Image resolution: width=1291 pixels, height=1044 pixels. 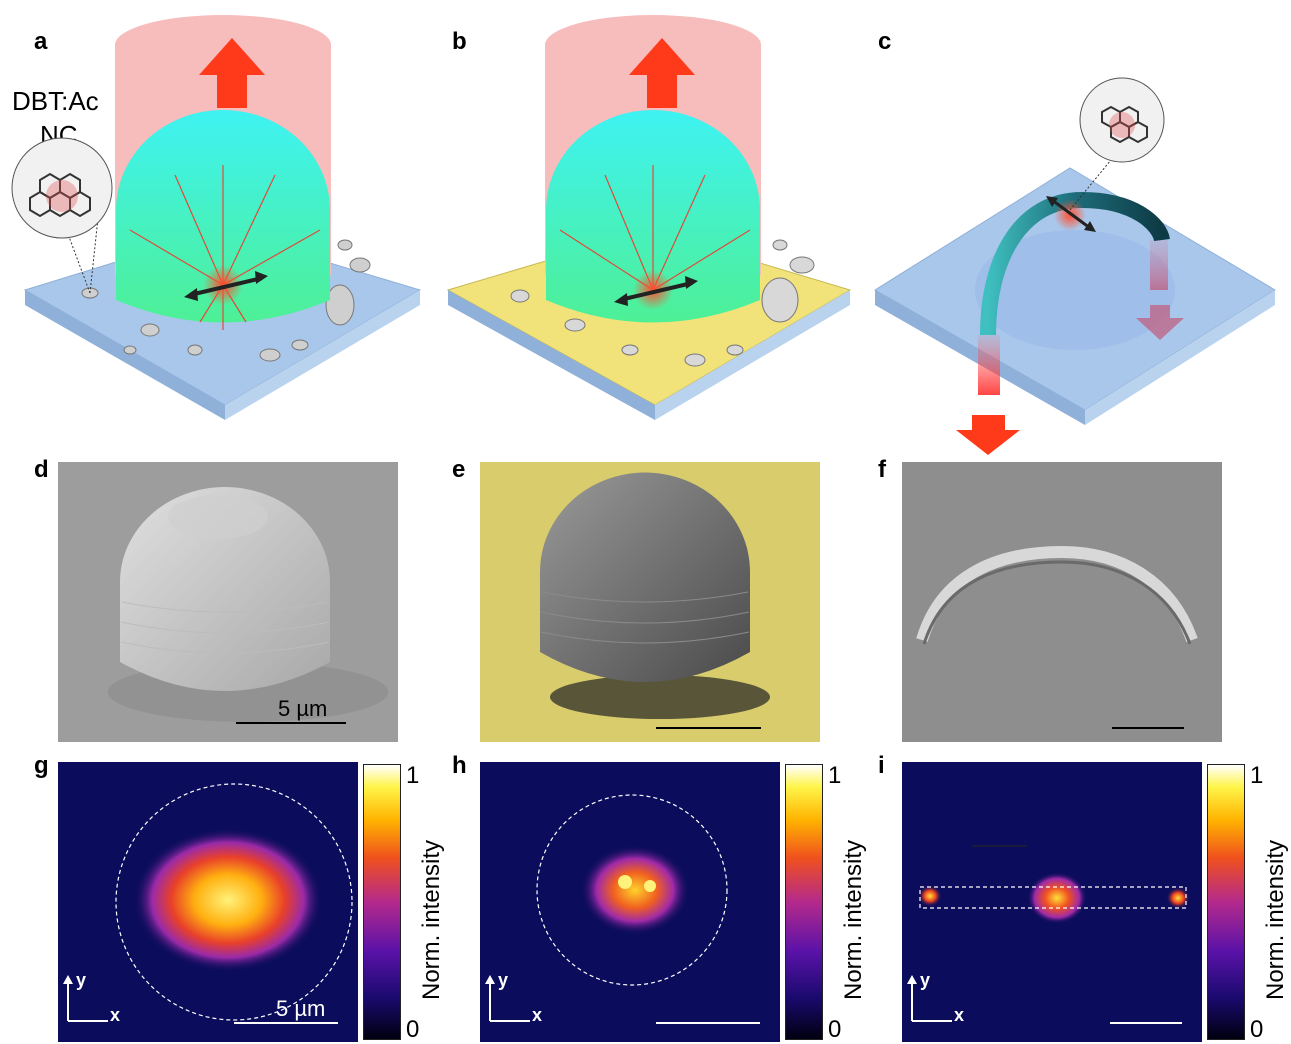 I want to click on sem-image-f, so click(x=1062, y=602).